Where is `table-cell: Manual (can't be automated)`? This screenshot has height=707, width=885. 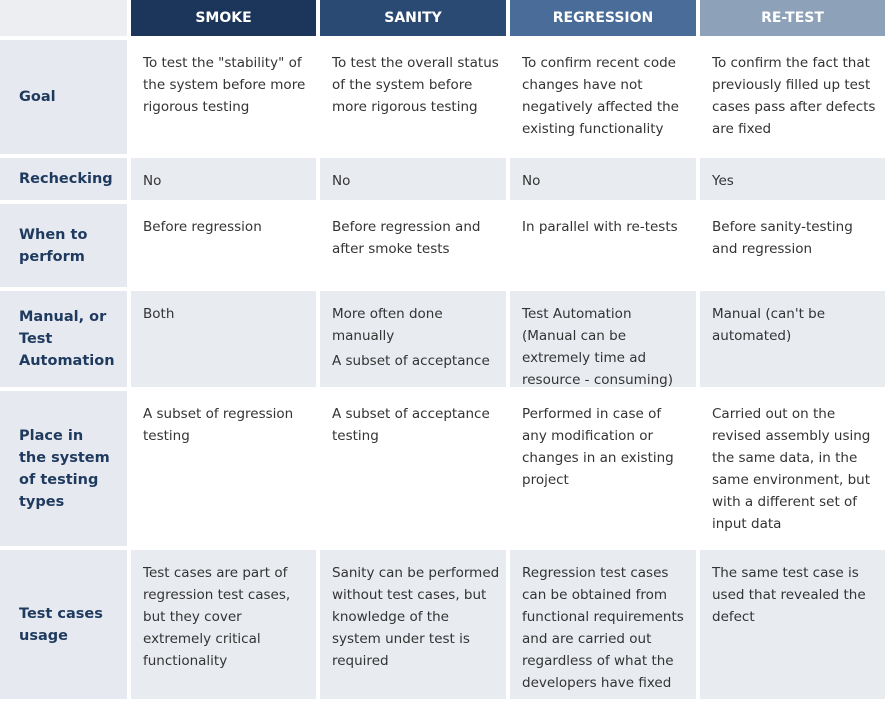
table-cell: Manual (can't be automated) is located at coordinates (792, 339).